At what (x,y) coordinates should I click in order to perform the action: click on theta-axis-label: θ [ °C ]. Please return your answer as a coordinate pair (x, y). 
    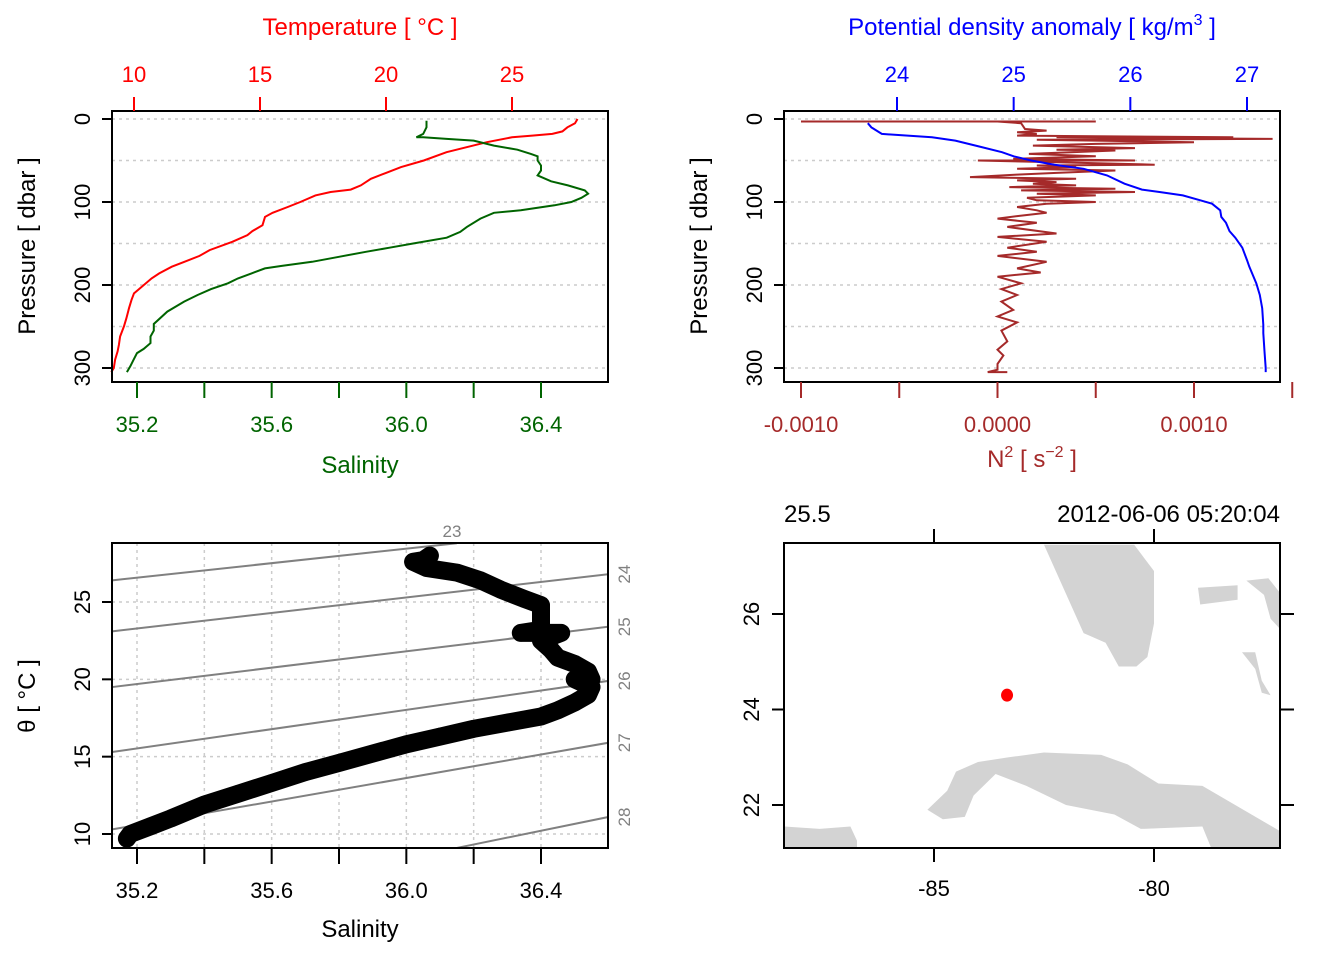
    Looking at the image, I should click on (27, 696).